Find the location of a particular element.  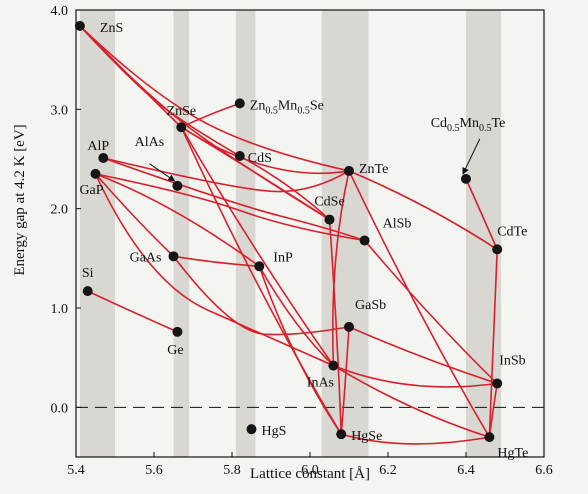

label-si: Si is located at coordinates (88, 273).